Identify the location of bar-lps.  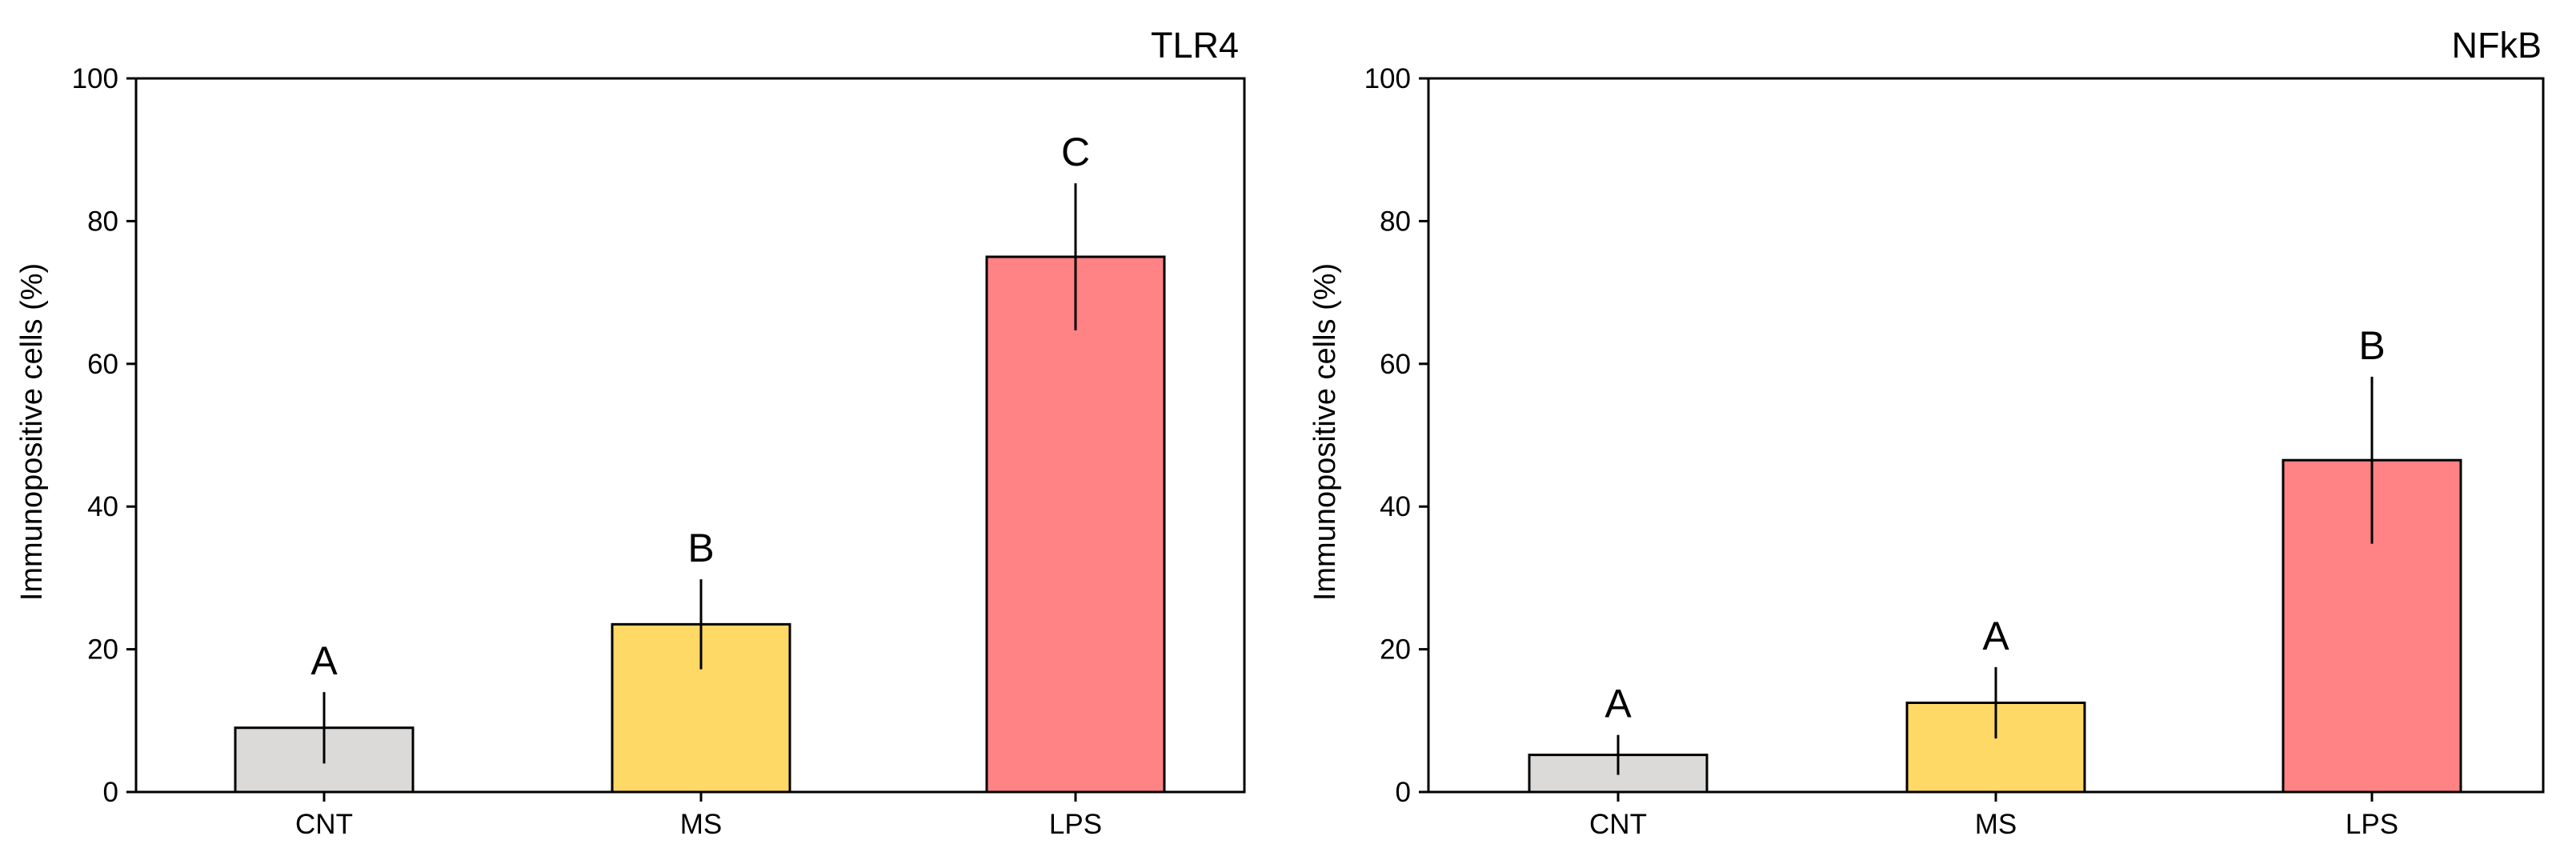
(1075, 524).